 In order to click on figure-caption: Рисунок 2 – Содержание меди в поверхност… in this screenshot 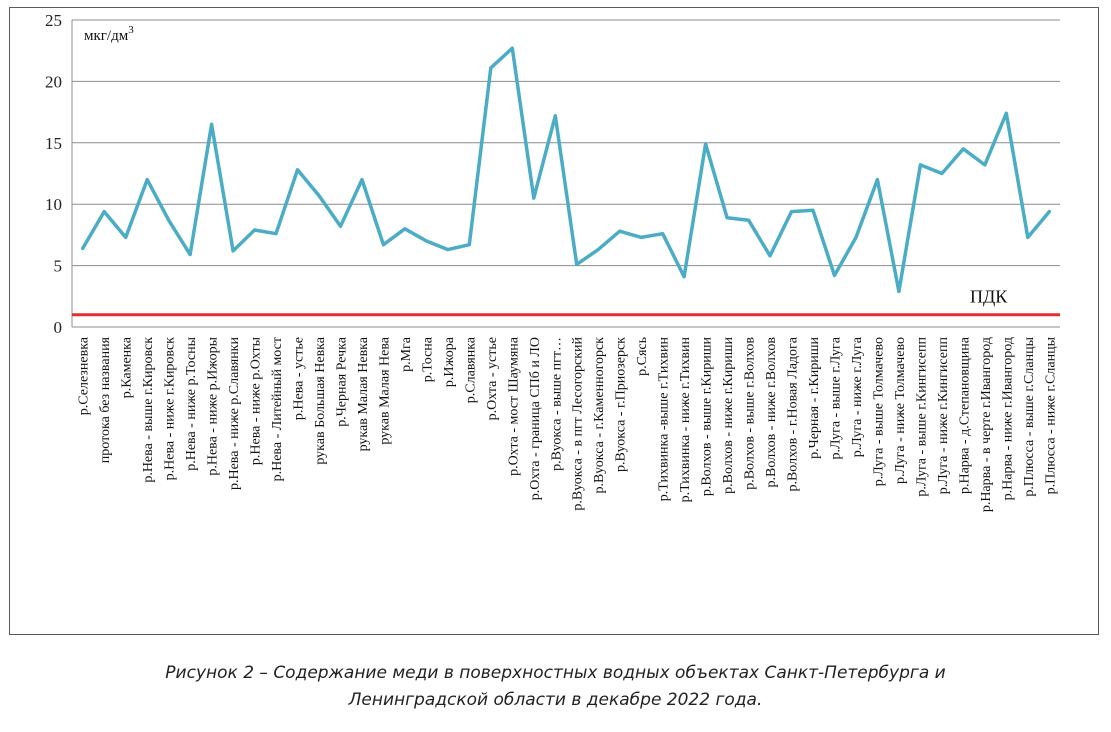, I will do `click(555, 687)`.